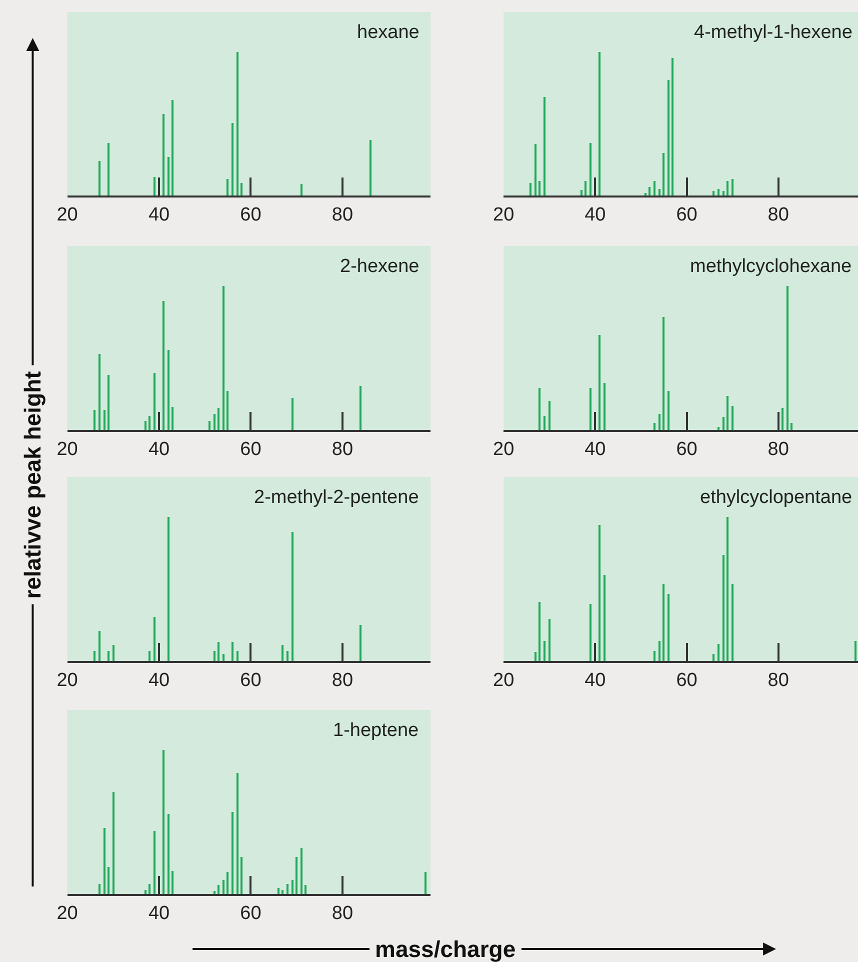  Describe the element at coordinates (776, 497) in the screenshot. I see `chart-title: ethylcyclopentane` at that location.